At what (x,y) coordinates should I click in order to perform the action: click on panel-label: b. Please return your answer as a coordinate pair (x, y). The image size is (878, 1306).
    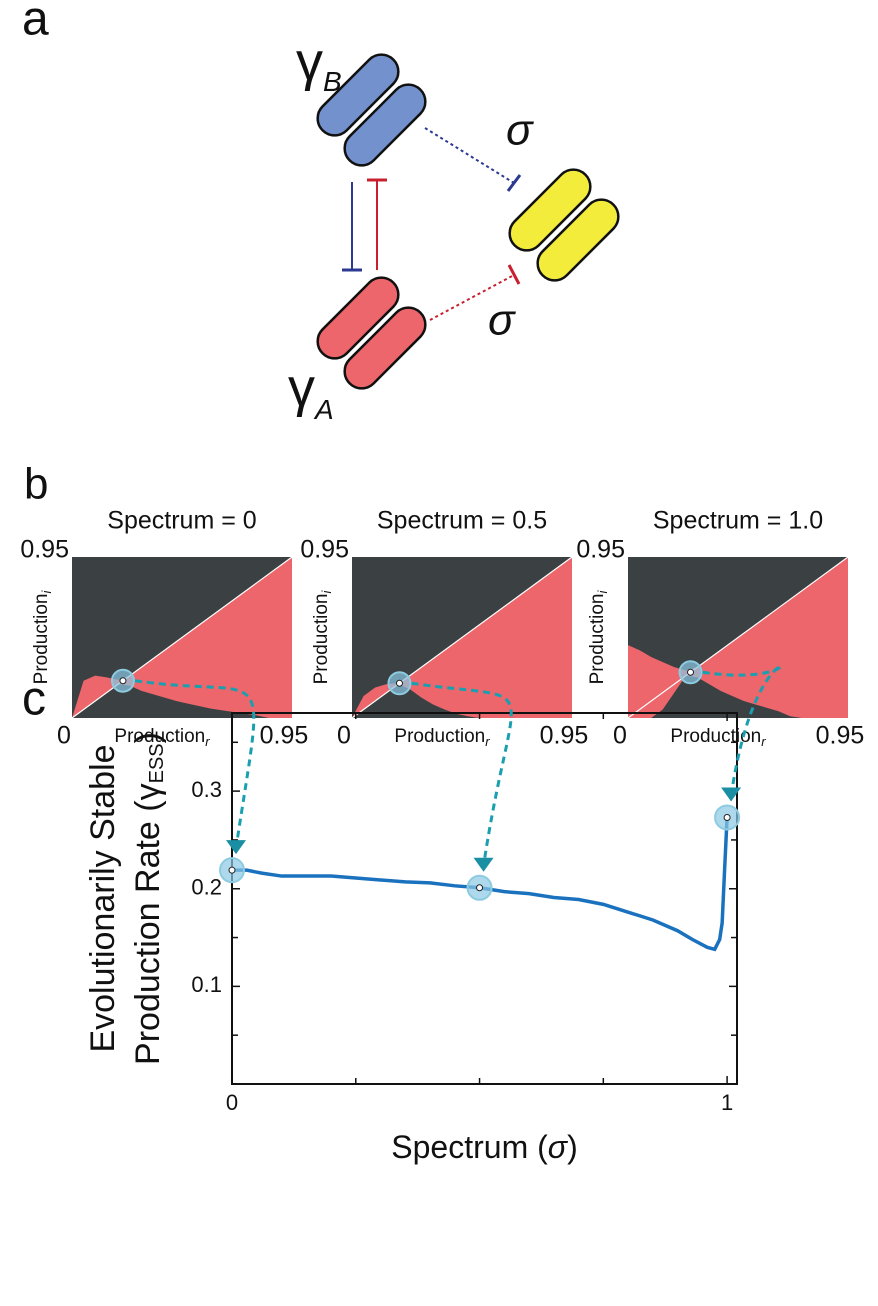
    Looking at the image, I should click on (36, 484).